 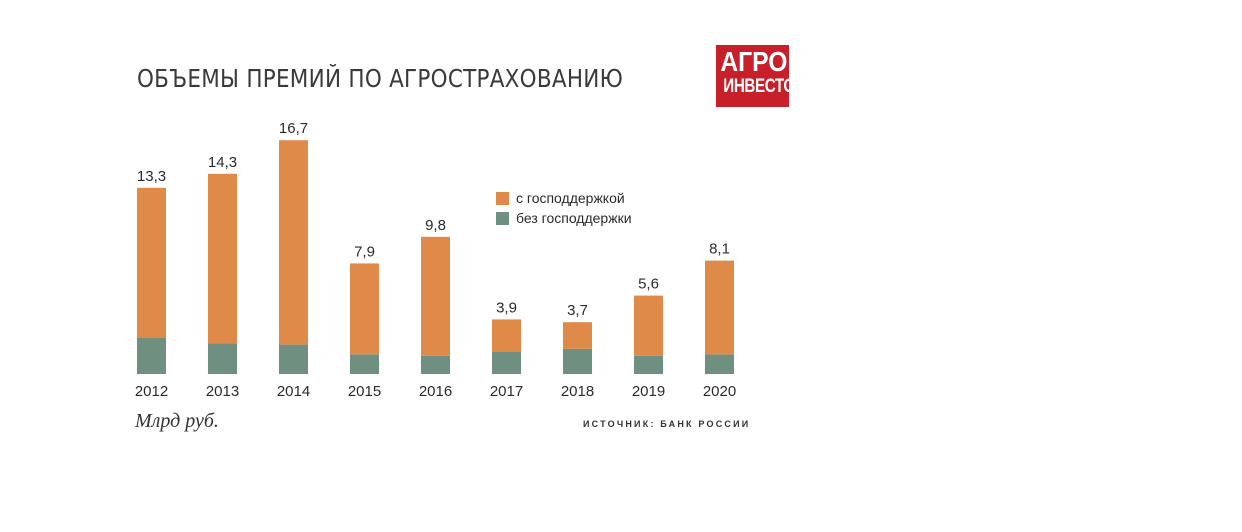 What do you see at coordinates (719, 307) in the screenshot?
I see `bar-with-support-2020` at bounding box center [719, 307].